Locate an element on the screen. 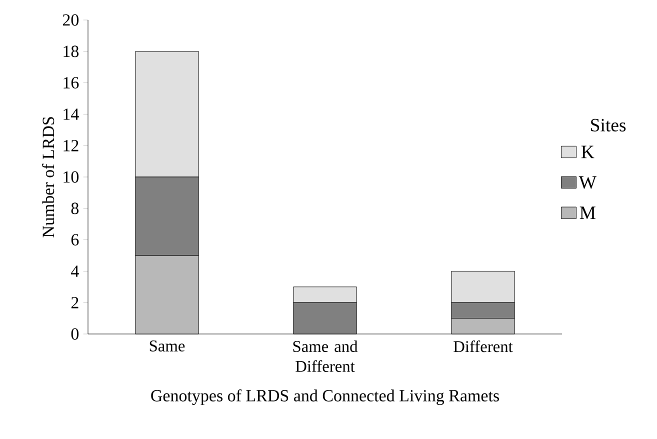  x-axis-title: Genotypes of LRDS and Connected Living Ramets is located at coordinates (325, 397).